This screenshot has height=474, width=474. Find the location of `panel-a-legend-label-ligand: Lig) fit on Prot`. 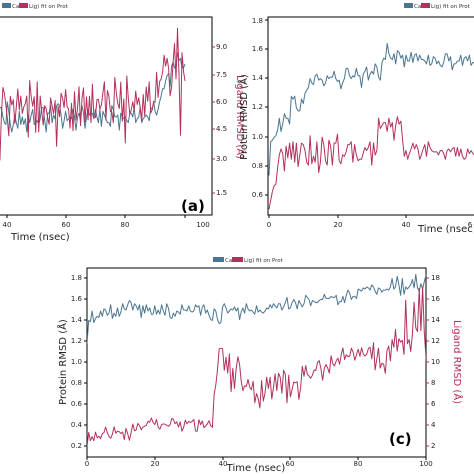

panel-a-legend-label-ligand: Lig) fit on Prot is located at coordinates (49, 7).